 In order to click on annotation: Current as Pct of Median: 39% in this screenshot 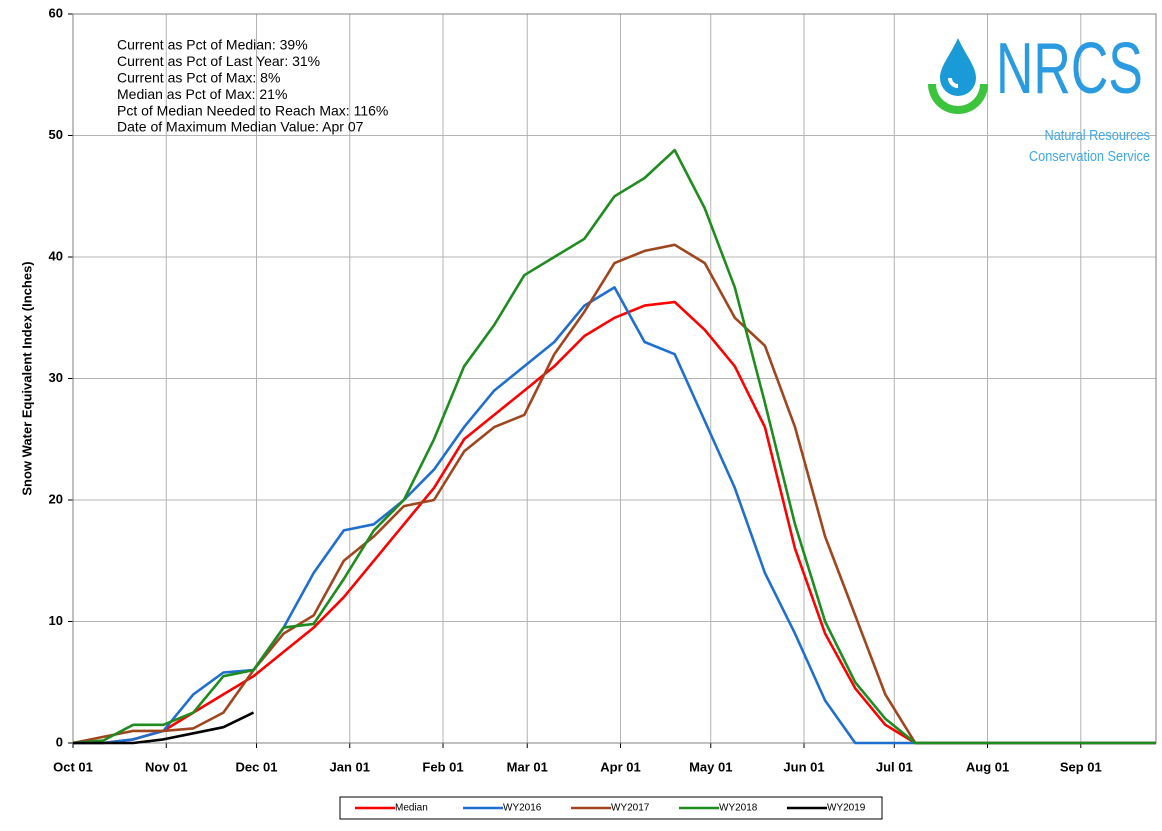, I will do `click(212, 45)`.